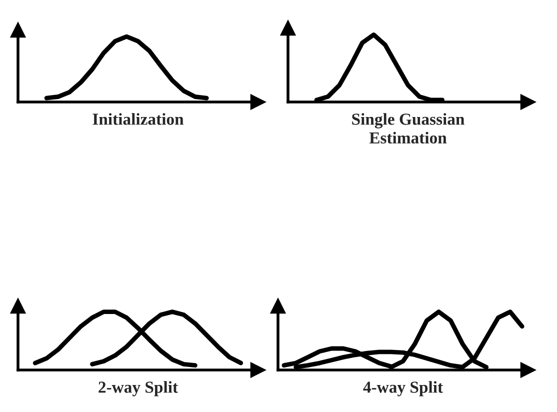 The width and height of the screenshot is (557, 412). Describe the element at coordinates (408, 128) in the screenshot. I see `x-axis-title: Single Guassian Estimation` at that location.